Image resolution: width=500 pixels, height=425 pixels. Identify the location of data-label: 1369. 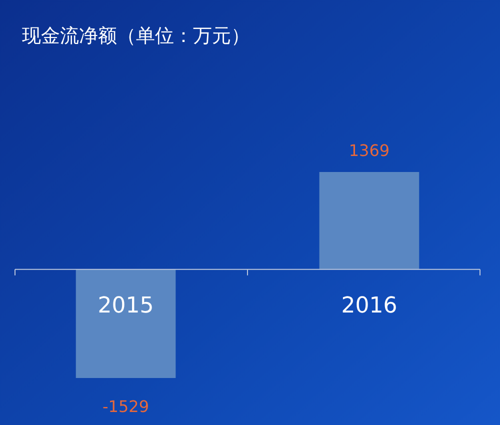
(369, 150).